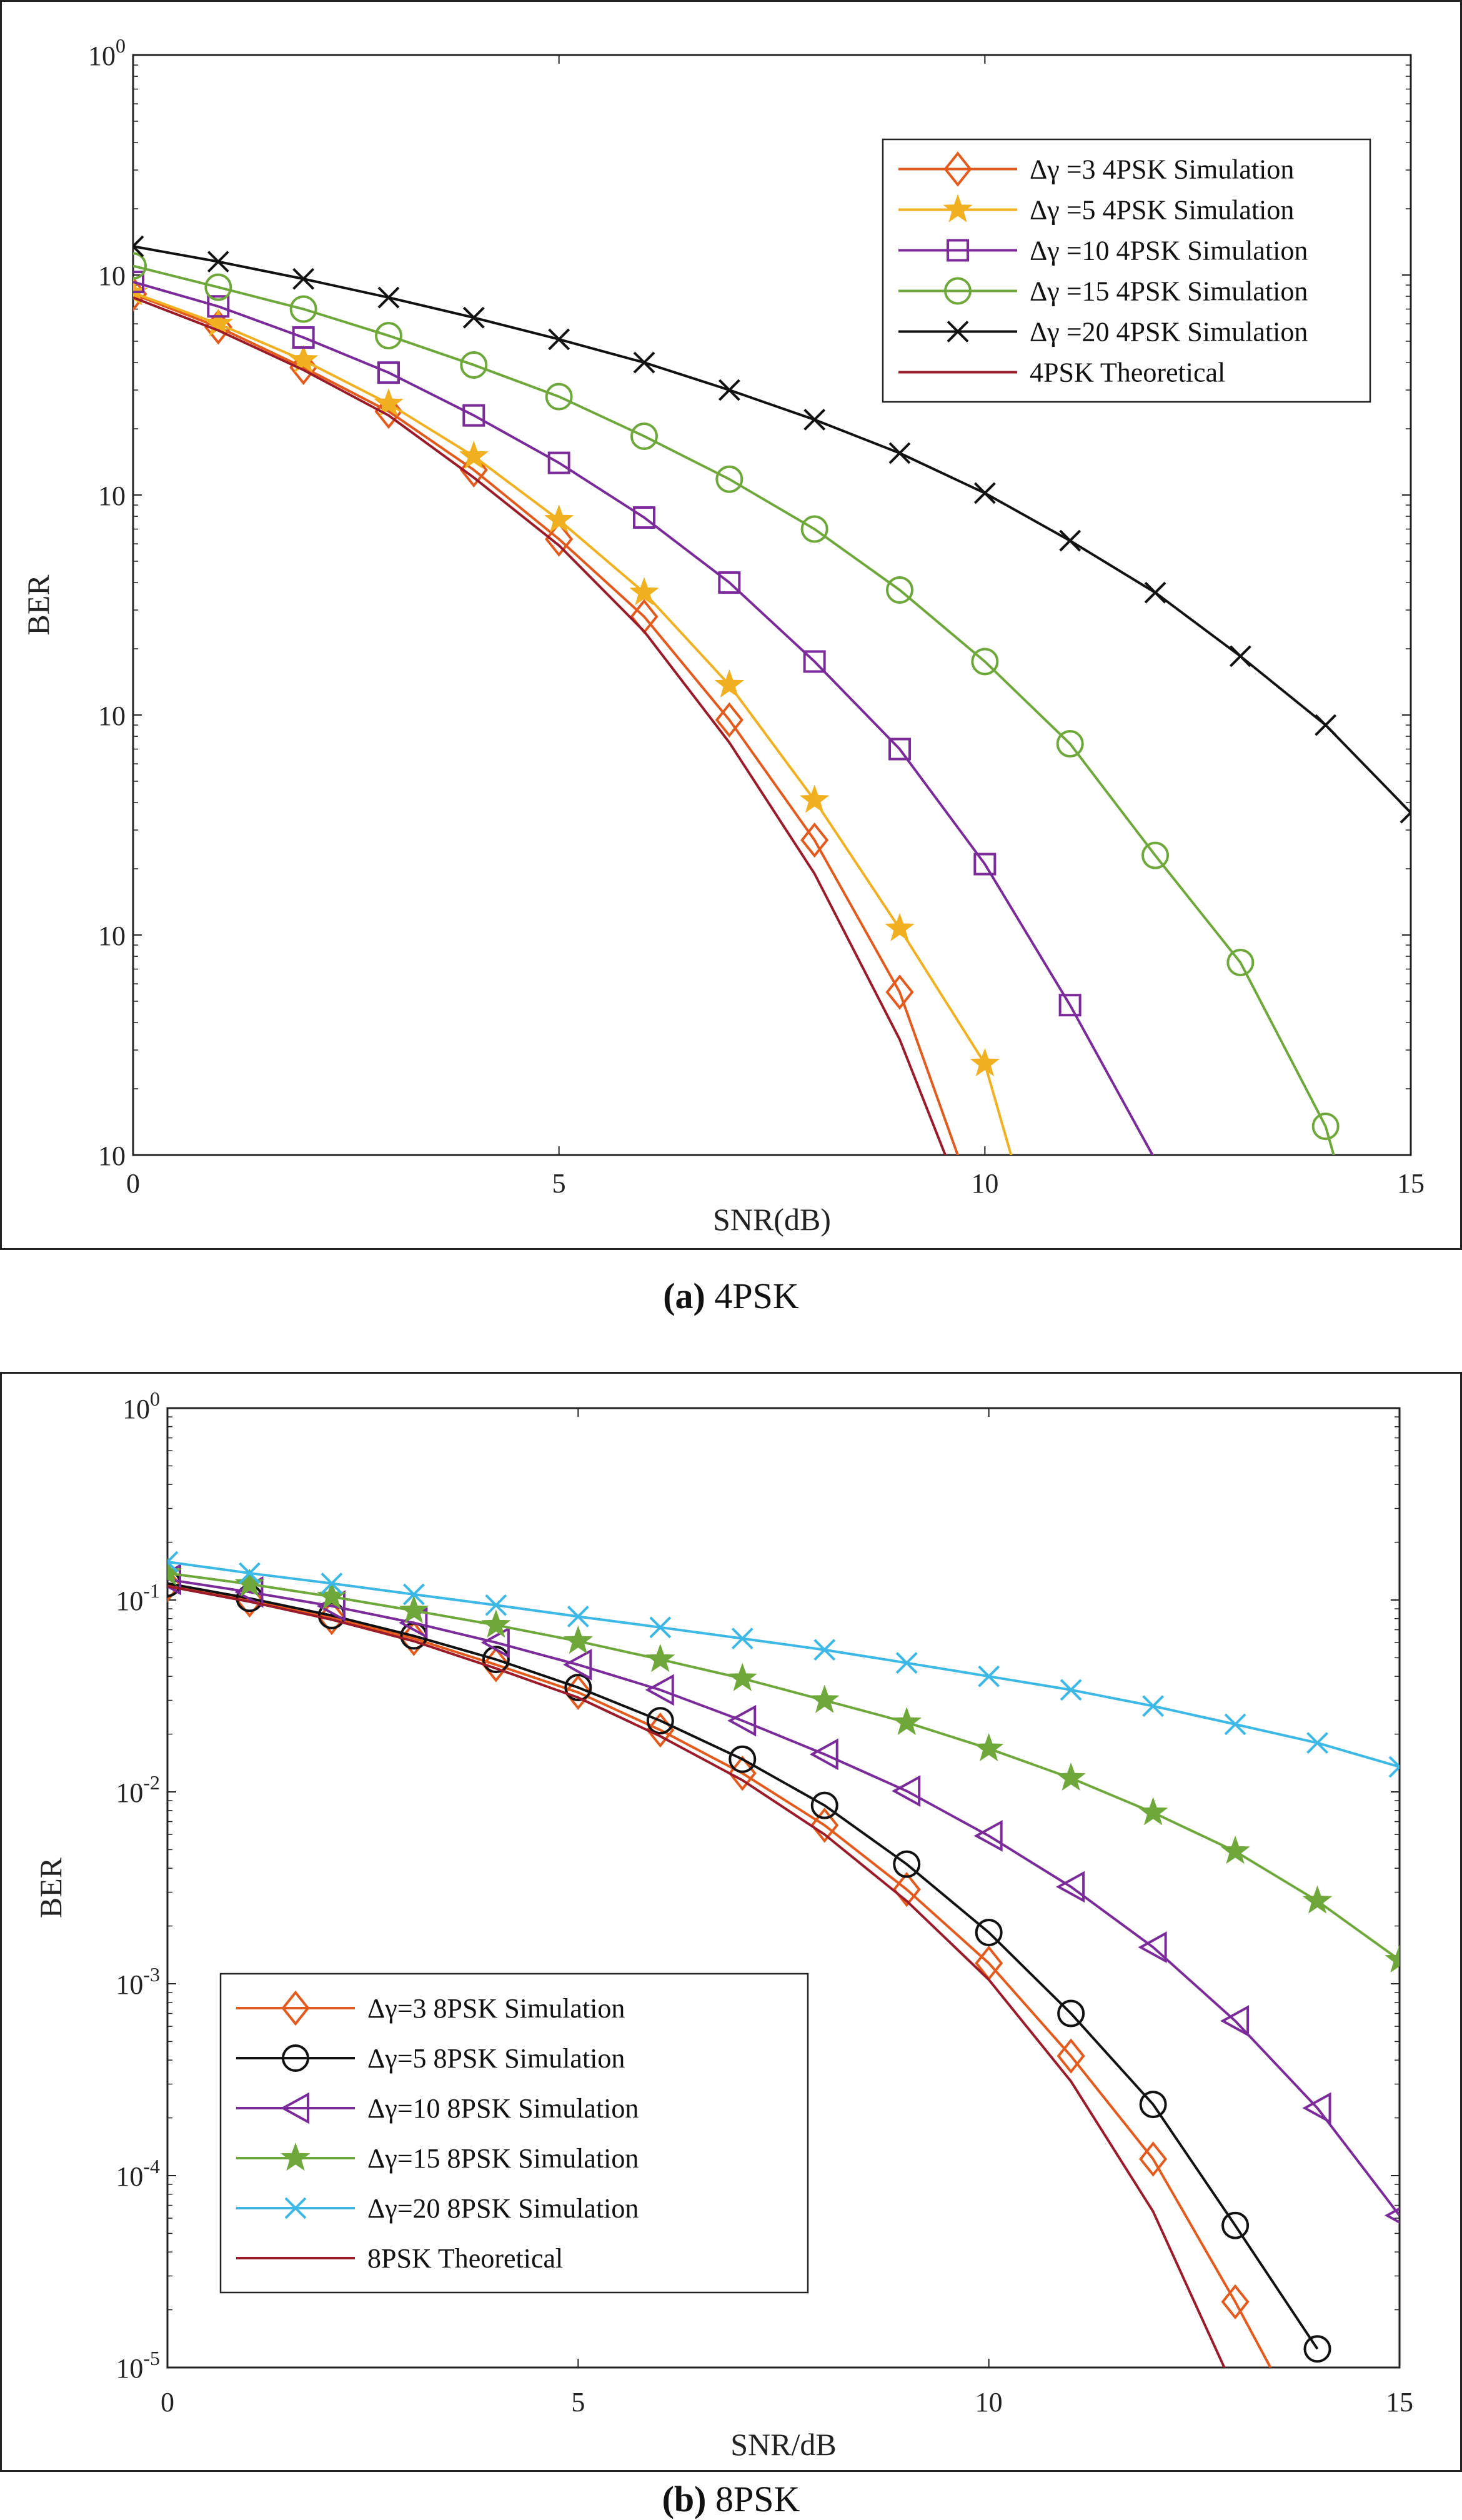  What do you see at coordinates (1169, 291) in the screenshot?
I see `legend-entry: Δγ =15 4PSK Simulation` at bounding box center [1169, 291].